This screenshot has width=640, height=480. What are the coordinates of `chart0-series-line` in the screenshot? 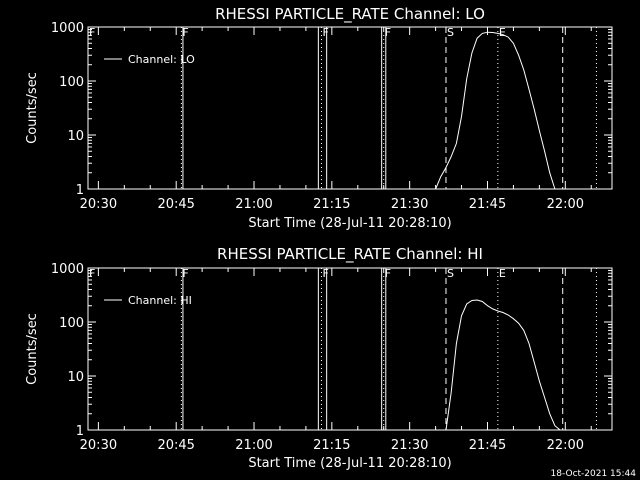 It's located at (495, 110).